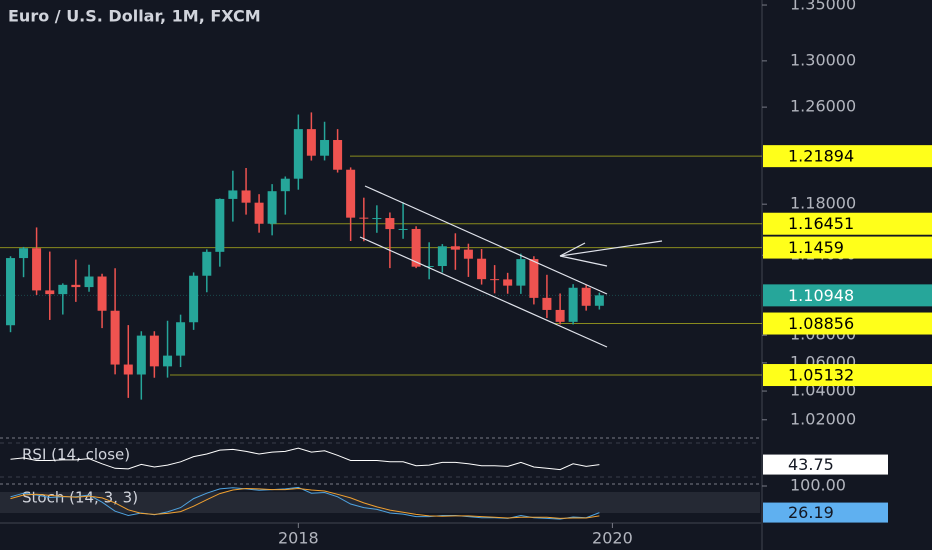 The image size is (932, 550). What do you see at coordinates (134, 16) in the screenshot?
I see `chart-title: Euro / U.S. Dollar, 1M, FXCM` at bounding box center [134, 16].